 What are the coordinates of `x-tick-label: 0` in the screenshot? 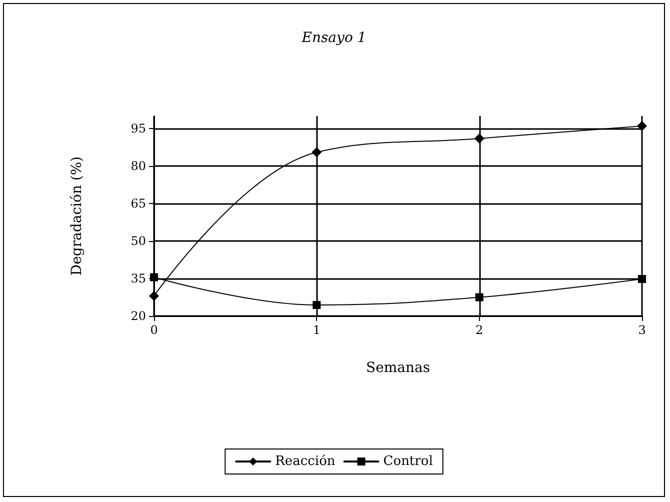 It's located at (154, 330).